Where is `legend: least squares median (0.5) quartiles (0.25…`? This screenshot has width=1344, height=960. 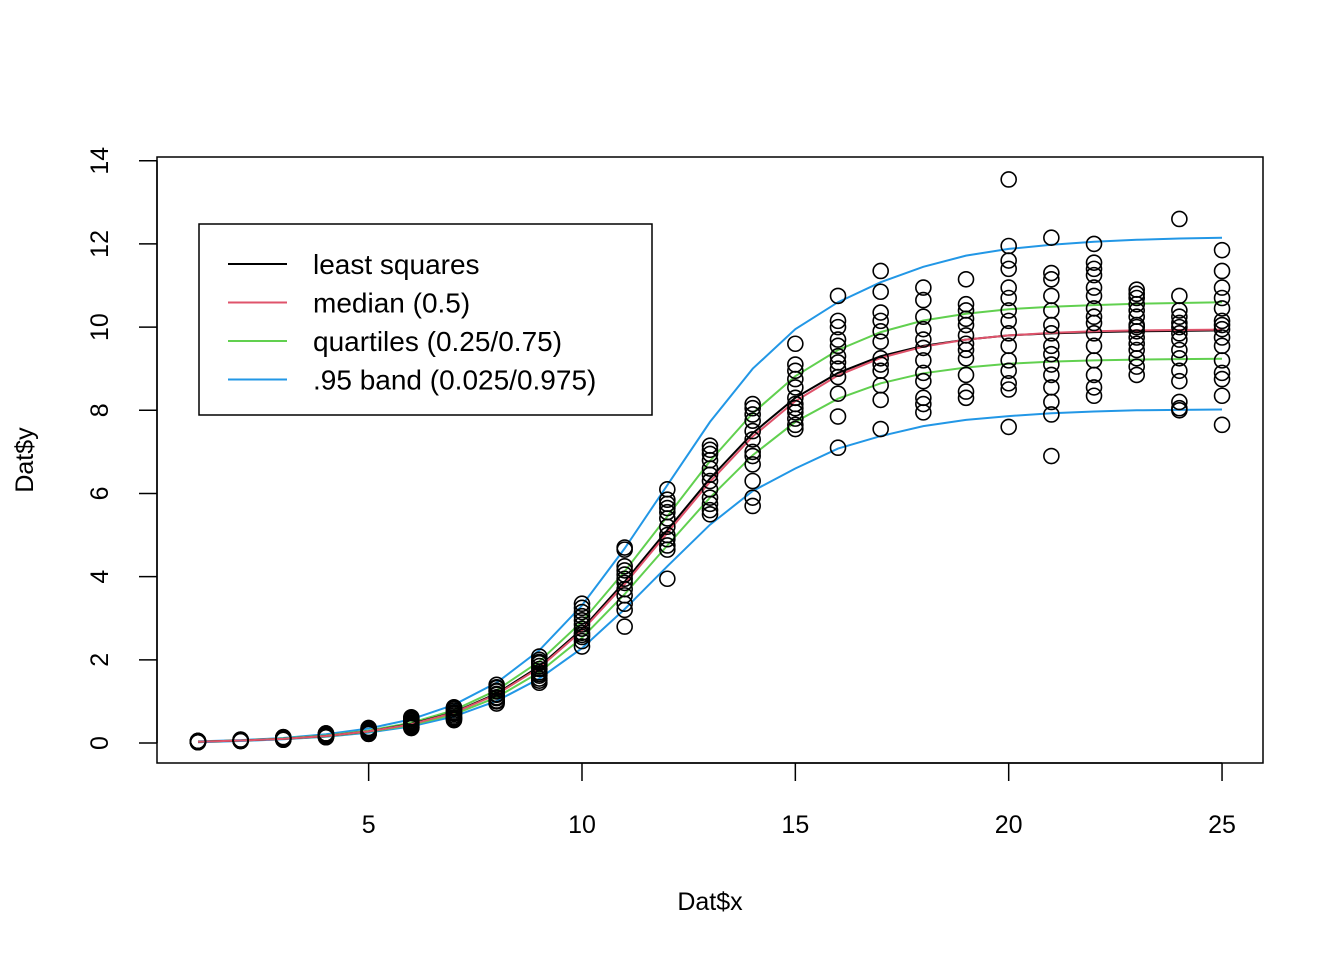 legend: least squares median (0.5) quartiles (0.25… is located at coordinates (425, 319).